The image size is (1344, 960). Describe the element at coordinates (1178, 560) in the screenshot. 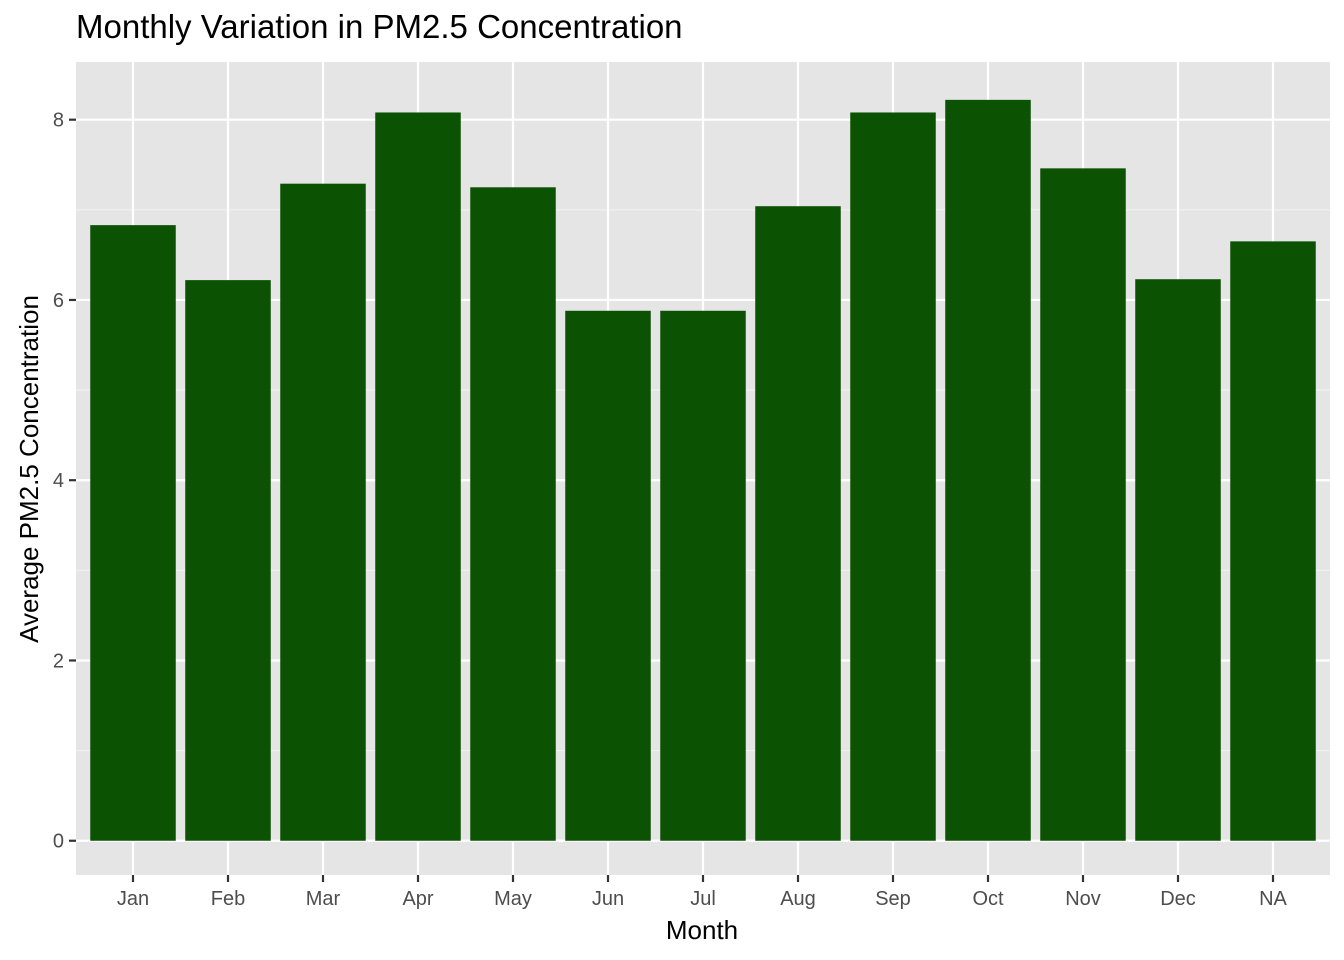

I see `bar-dec` at that location.